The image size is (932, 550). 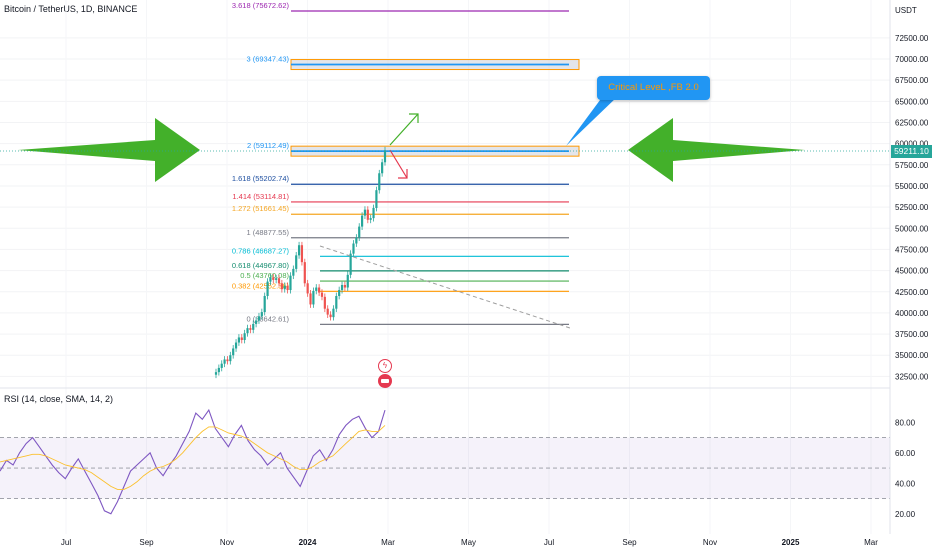 What do you see at coordinates (71, 9) in the screenshot?
I see `chart-title: Bitcoin / TetherUS, 1D, BINANCE` at bounding box center [71, 9].